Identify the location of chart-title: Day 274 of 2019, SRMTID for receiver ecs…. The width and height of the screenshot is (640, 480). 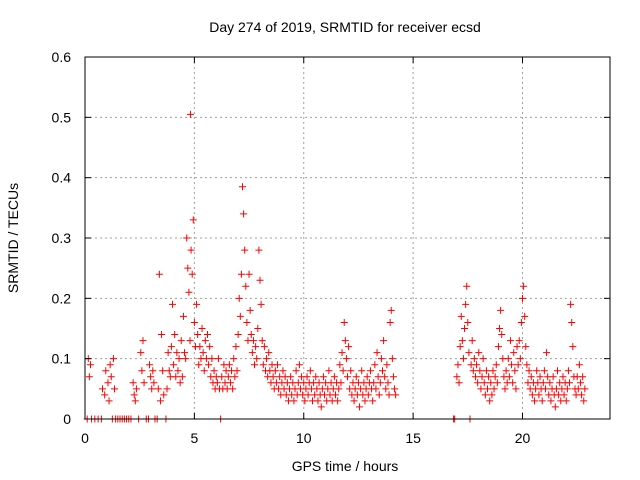
(345, 27).